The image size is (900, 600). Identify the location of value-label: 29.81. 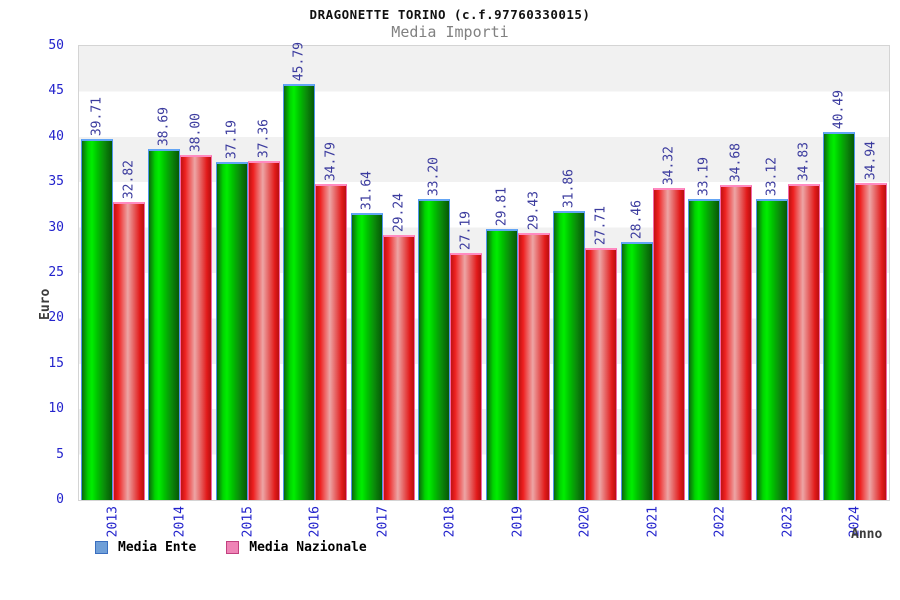
(502, 206).